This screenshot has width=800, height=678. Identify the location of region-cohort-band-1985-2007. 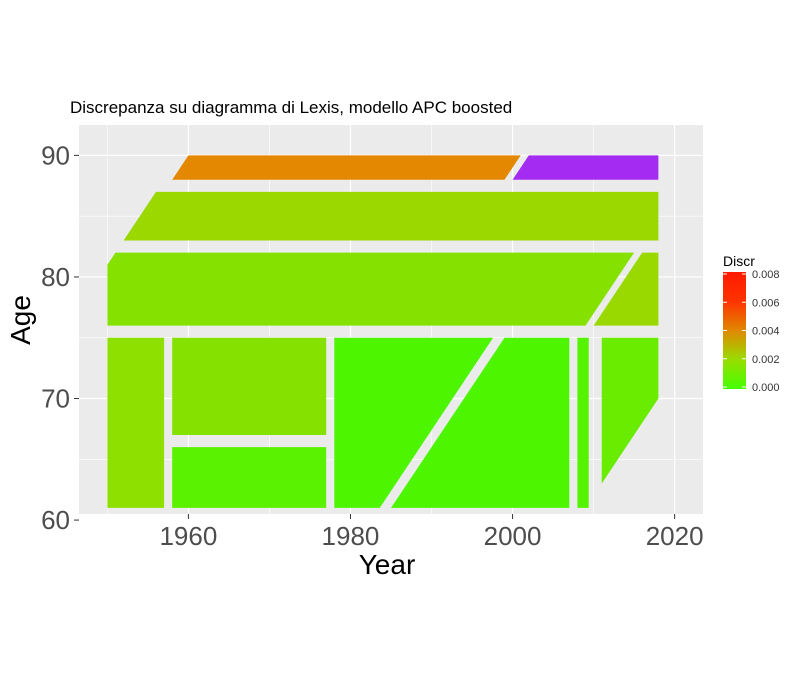
(480, 422).